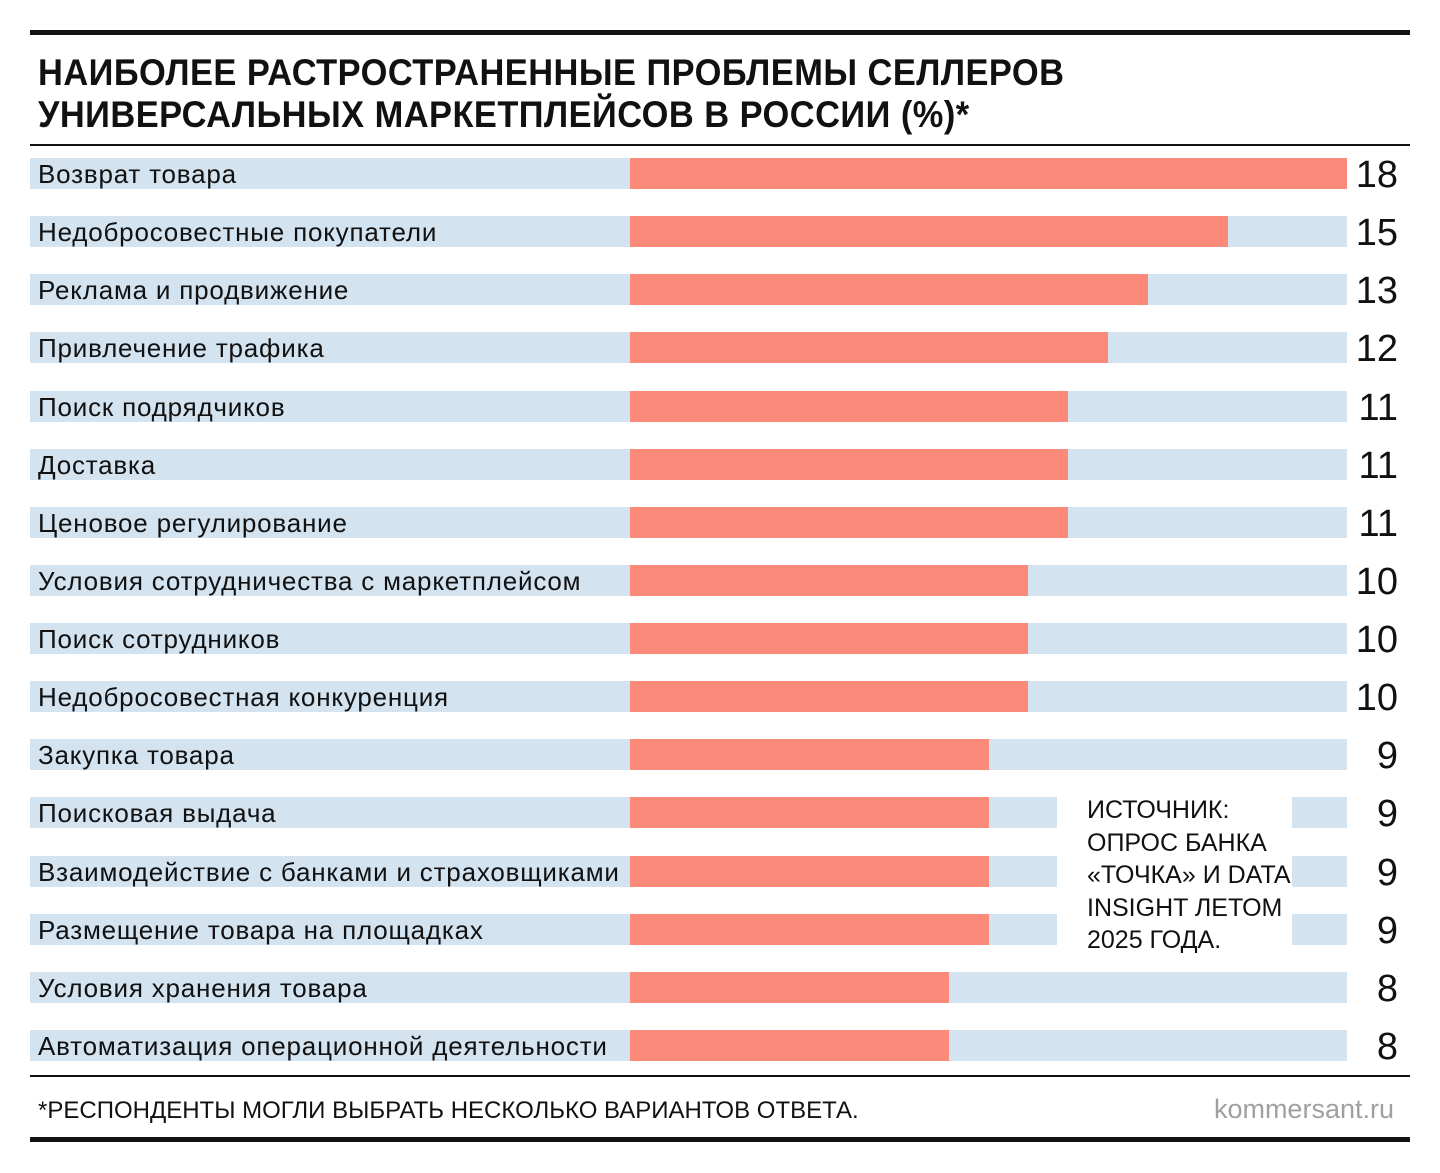  What do you see at coordinates (157, 813) in the screenshot?
I see `category-label: Поисковая выдача` at bounding box center [157, 813].